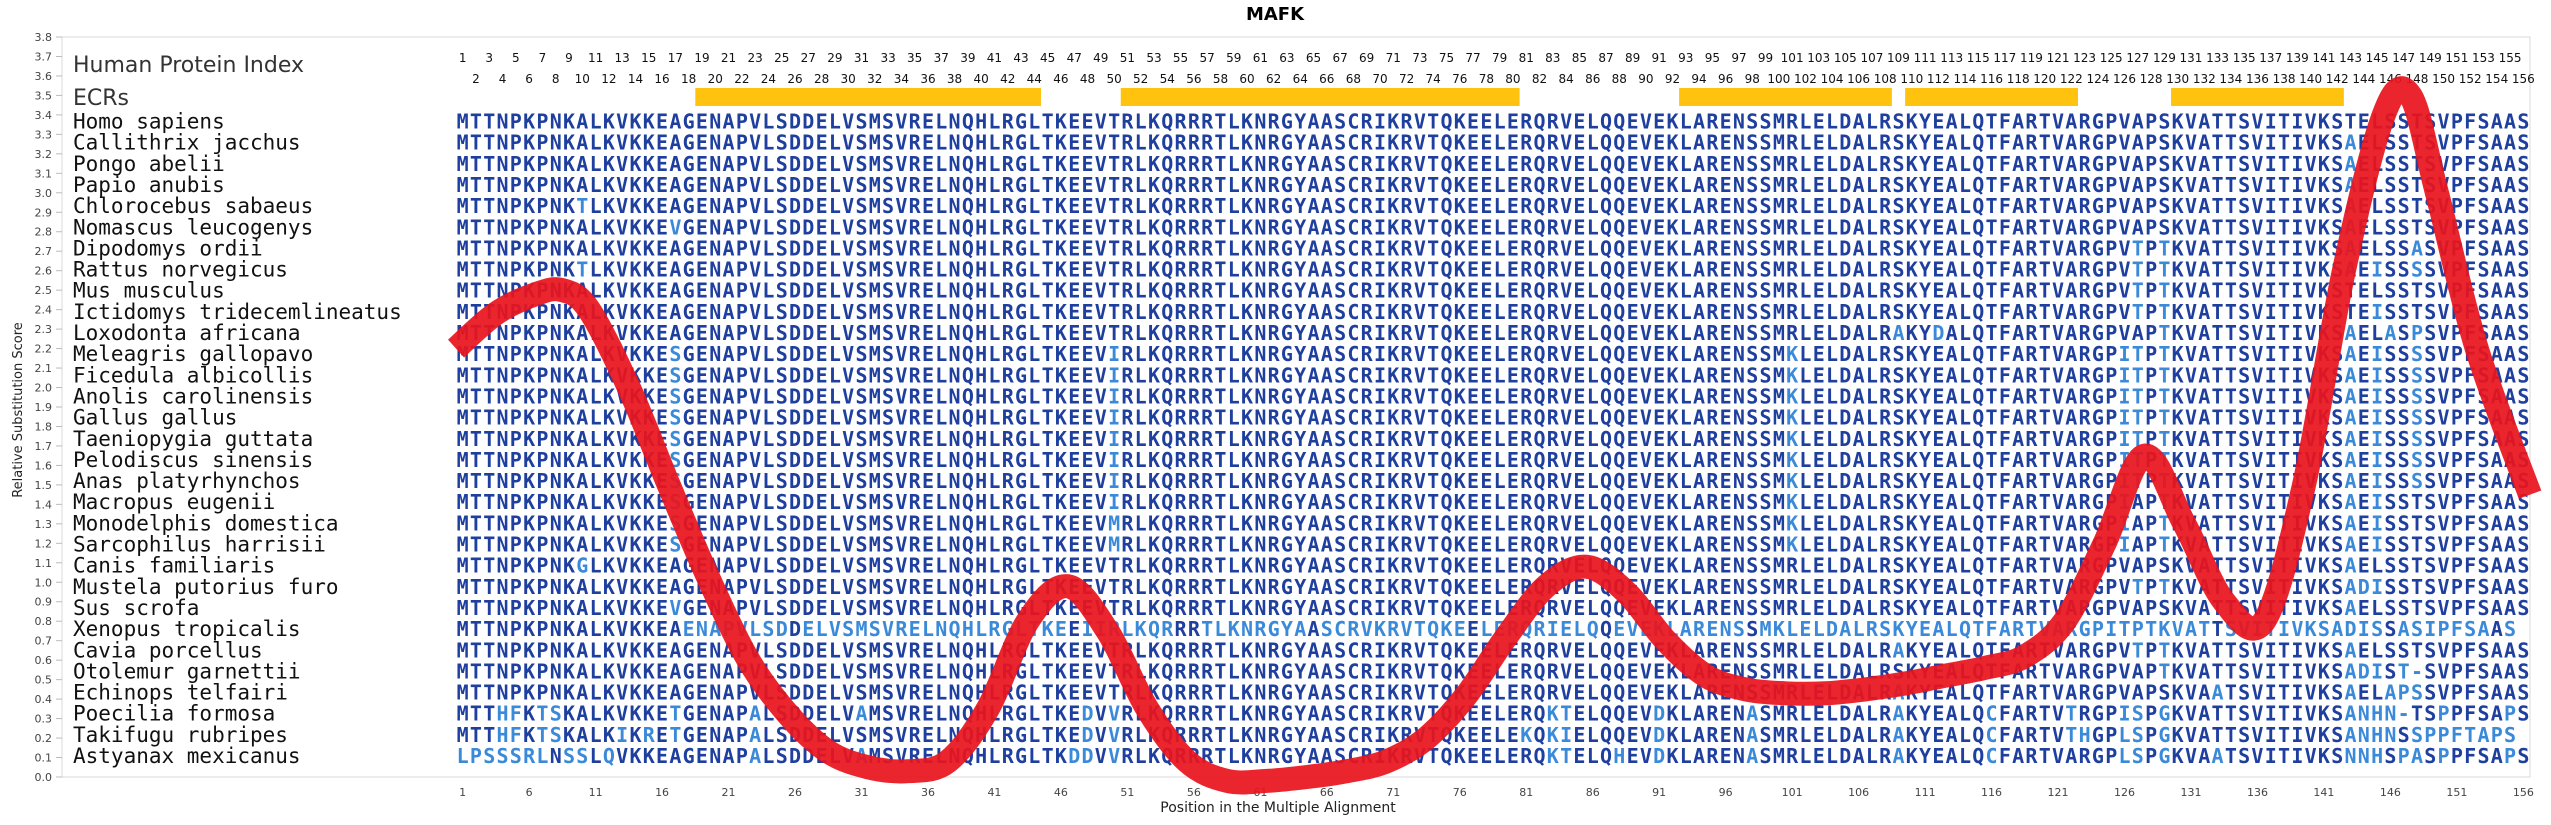 The image size is (2551, 825). What do you see at coordinates (1871, 58) in the screenshot?
I see `index-number: 107` at bounding box center [1871, 58].